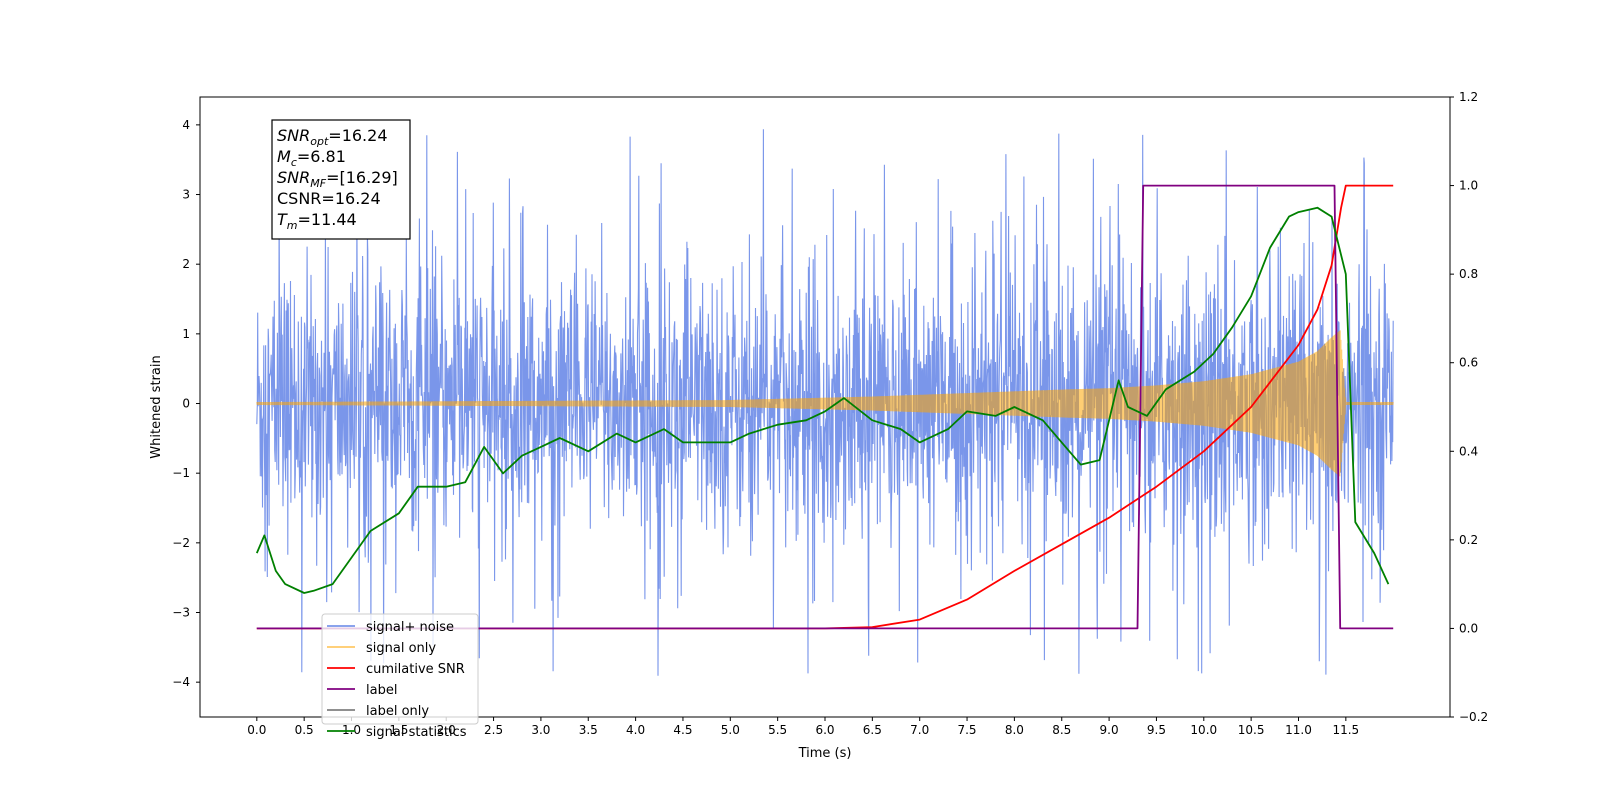  What do you see at coordinates (317, 221) in the screenshot?
I see `annotation-line: Tm=11.44` at bounding box center [317, 221].